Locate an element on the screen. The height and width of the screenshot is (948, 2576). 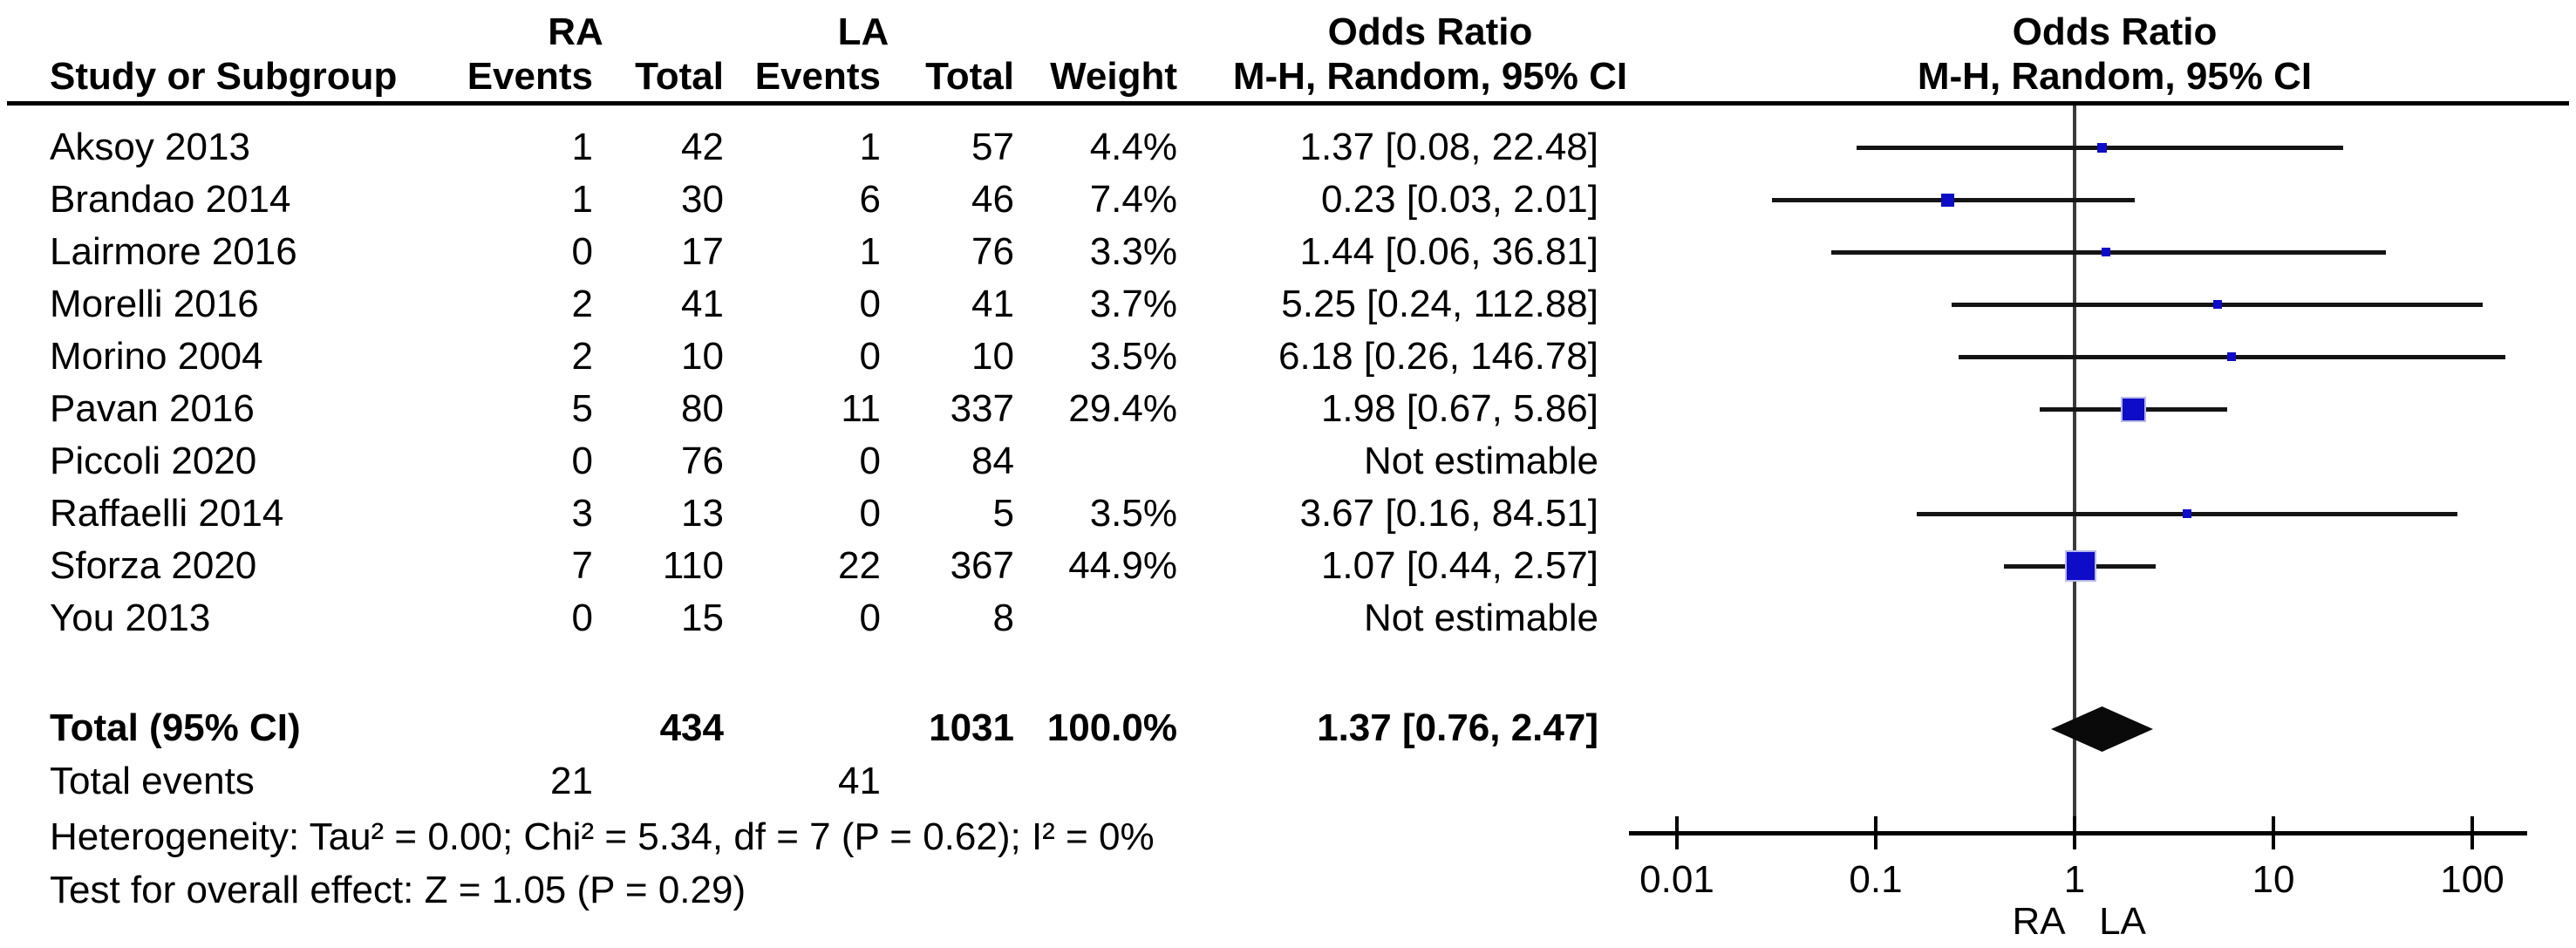
weight-value: 7.4% is located at coordinates (1133, 199).